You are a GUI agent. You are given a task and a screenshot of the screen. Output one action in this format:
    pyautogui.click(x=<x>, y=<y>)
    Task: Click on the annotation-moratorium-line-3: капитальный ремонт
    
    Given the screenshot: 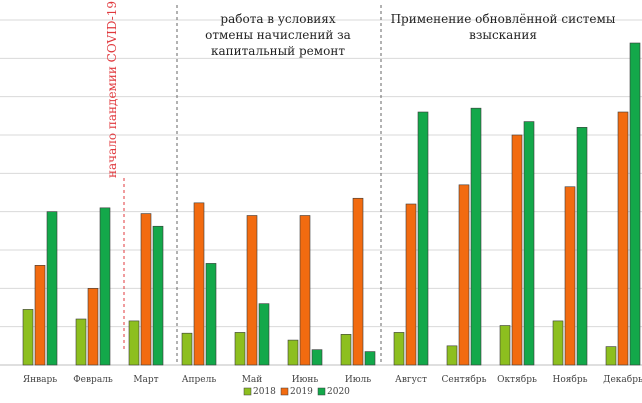 What is the action you would take?
    pyautogui.click(x=278, y=51)
    